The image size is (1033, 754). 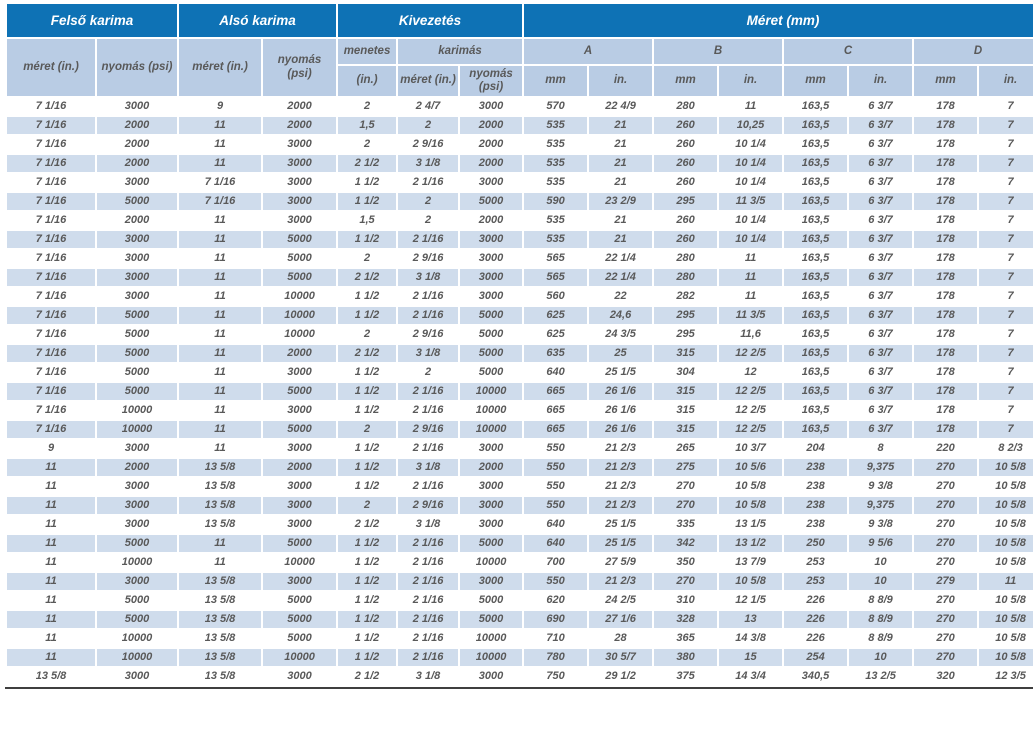 What do you see at coordinates (621, 391) in the screenshot?
I see `table-cell: 26 1/6` at bounding box center [621, 391].